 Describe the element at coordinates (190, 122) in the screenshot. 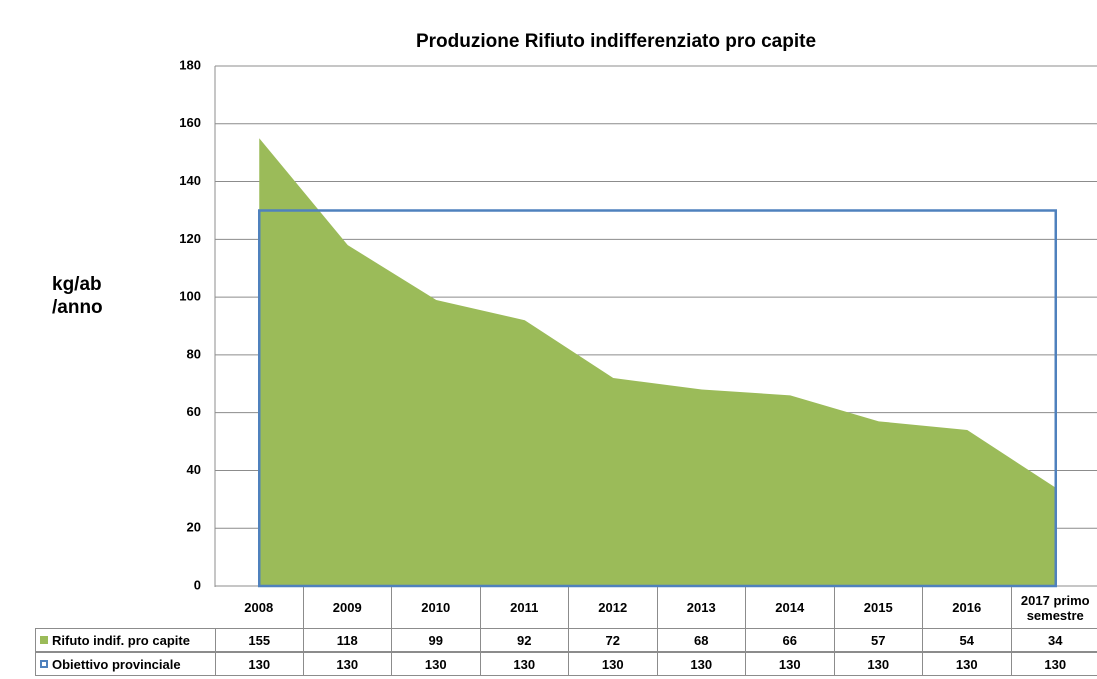

I see `y-tick-label: 160` at that location.